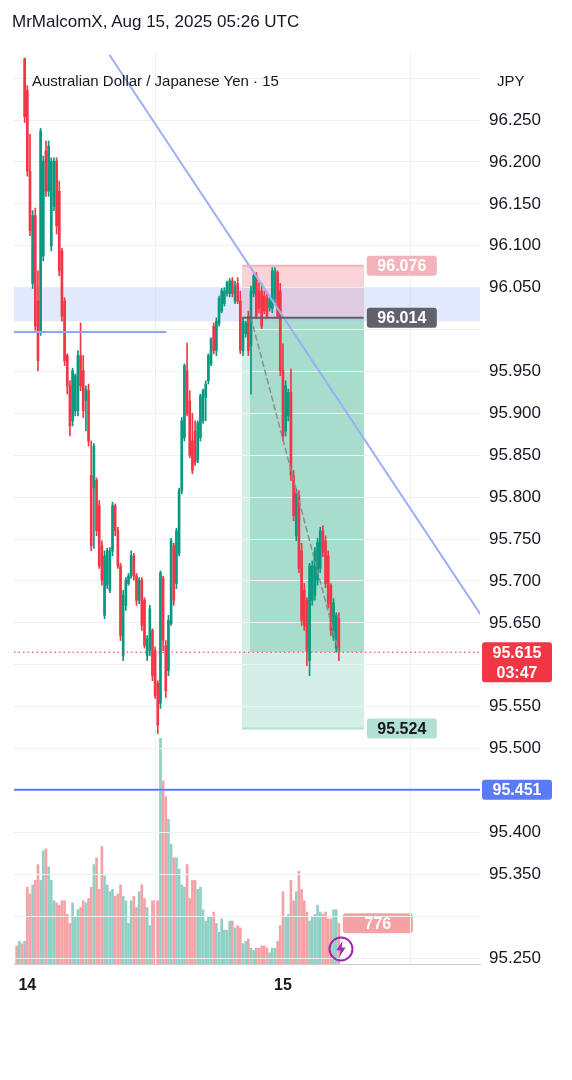 This screenshot has height=1080, width=572. Describe the element at coordinates (517, 662) in the screenshot. I see `ref-line-label: 95.615 03:47` at that location.